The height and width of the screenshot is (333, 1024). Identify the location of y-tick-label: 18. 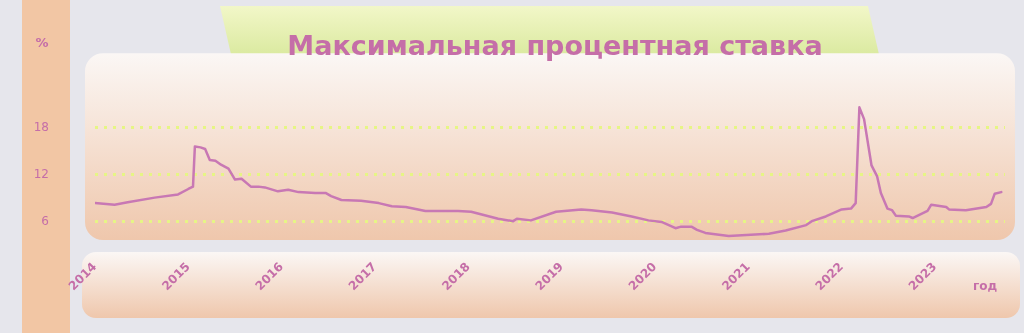
(41, 126).